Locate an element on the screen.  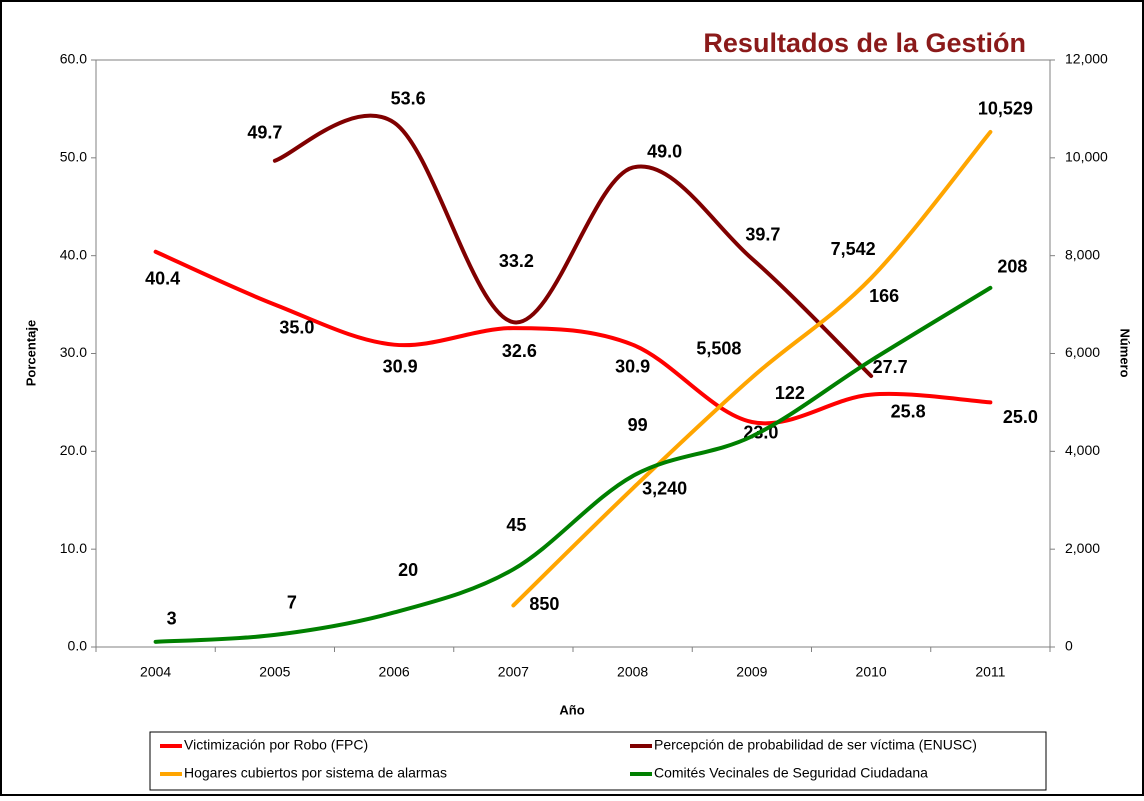
data-label: 27.7 is located at coordinates (890, 367).